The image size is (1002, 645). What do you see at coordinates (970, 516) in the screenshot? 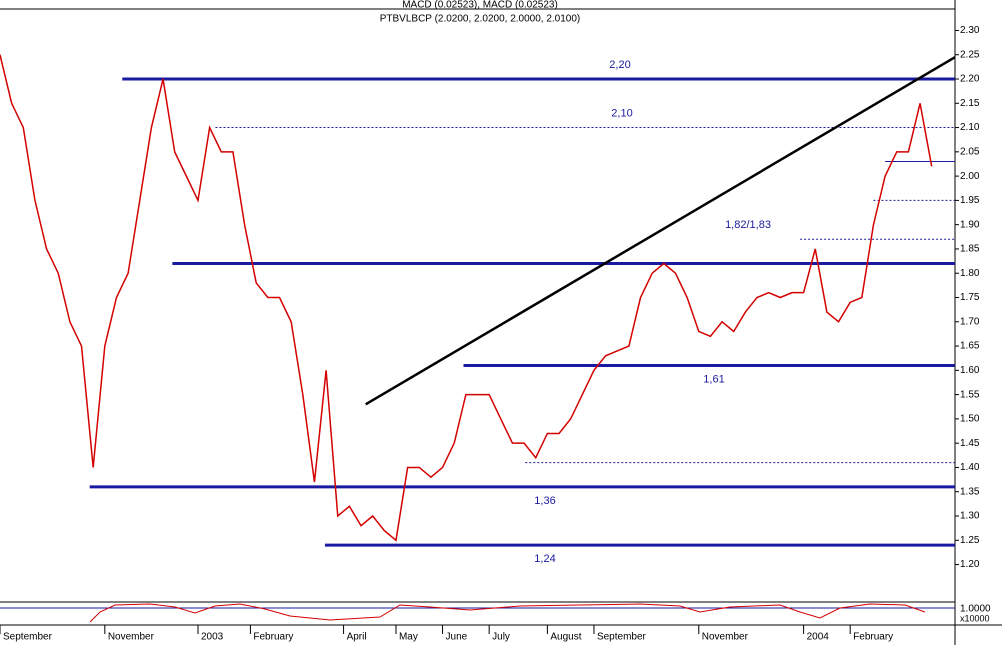
I see `y-tick-label: 1.30` at bounding box center [970, 516].